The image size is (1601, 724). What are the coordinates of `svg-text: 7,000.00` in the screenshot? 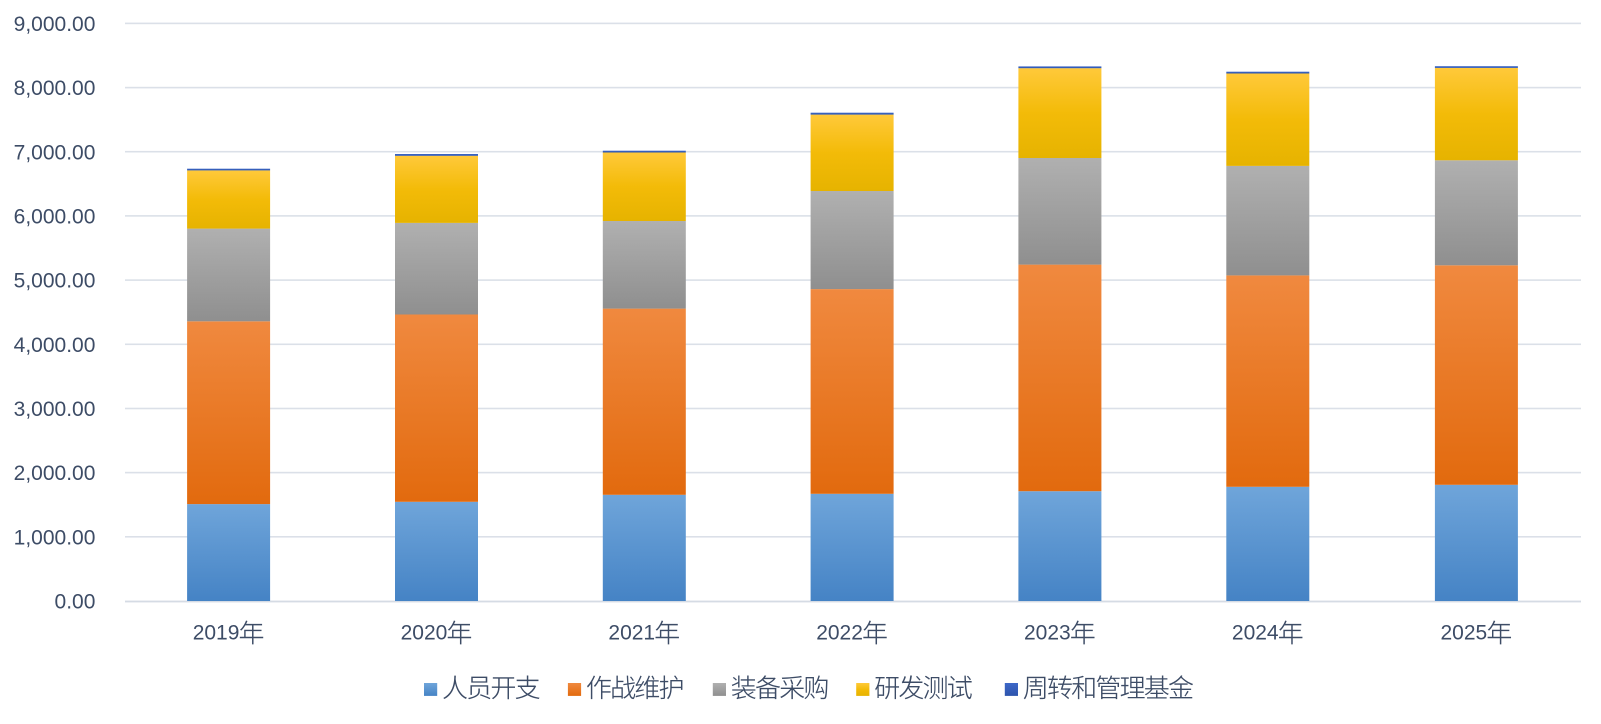 It's located at (55, 152).